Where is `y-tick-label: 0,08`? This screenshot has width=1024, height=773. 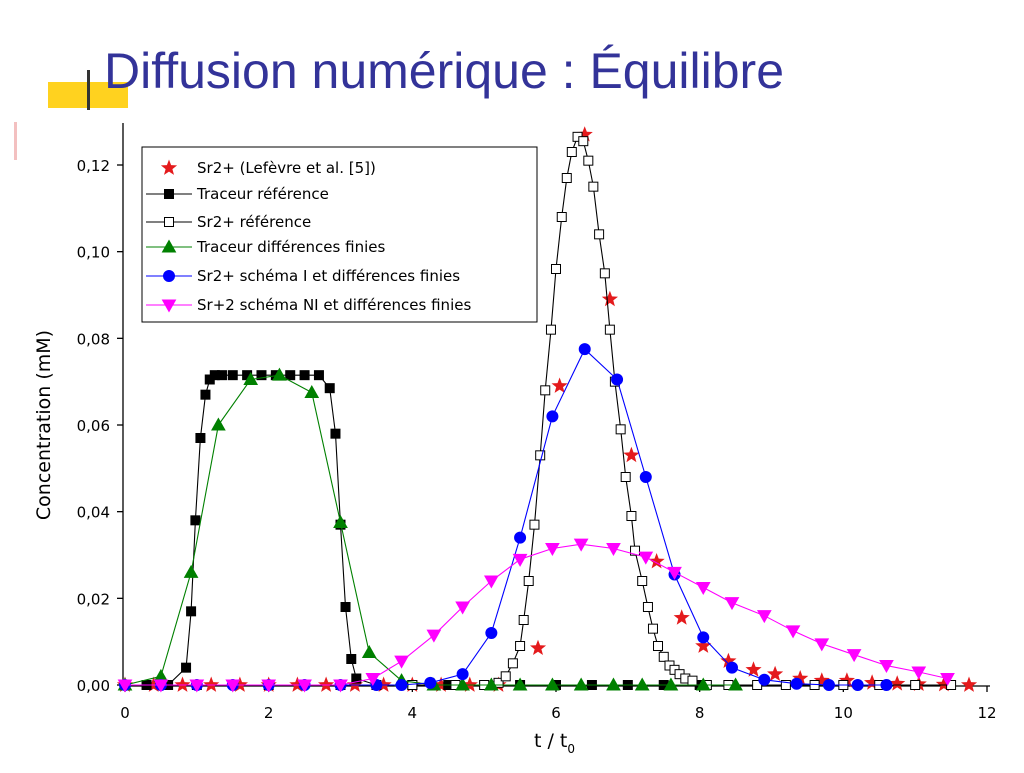
y-tick-label: 0,08 is located at coordinates (93, 339).